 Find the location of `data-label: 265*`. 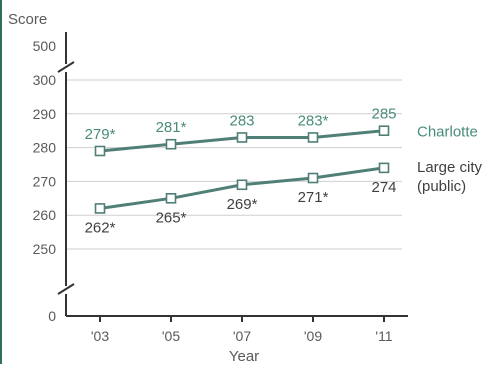

data-label: 265* is located at coordinates (171, 217).